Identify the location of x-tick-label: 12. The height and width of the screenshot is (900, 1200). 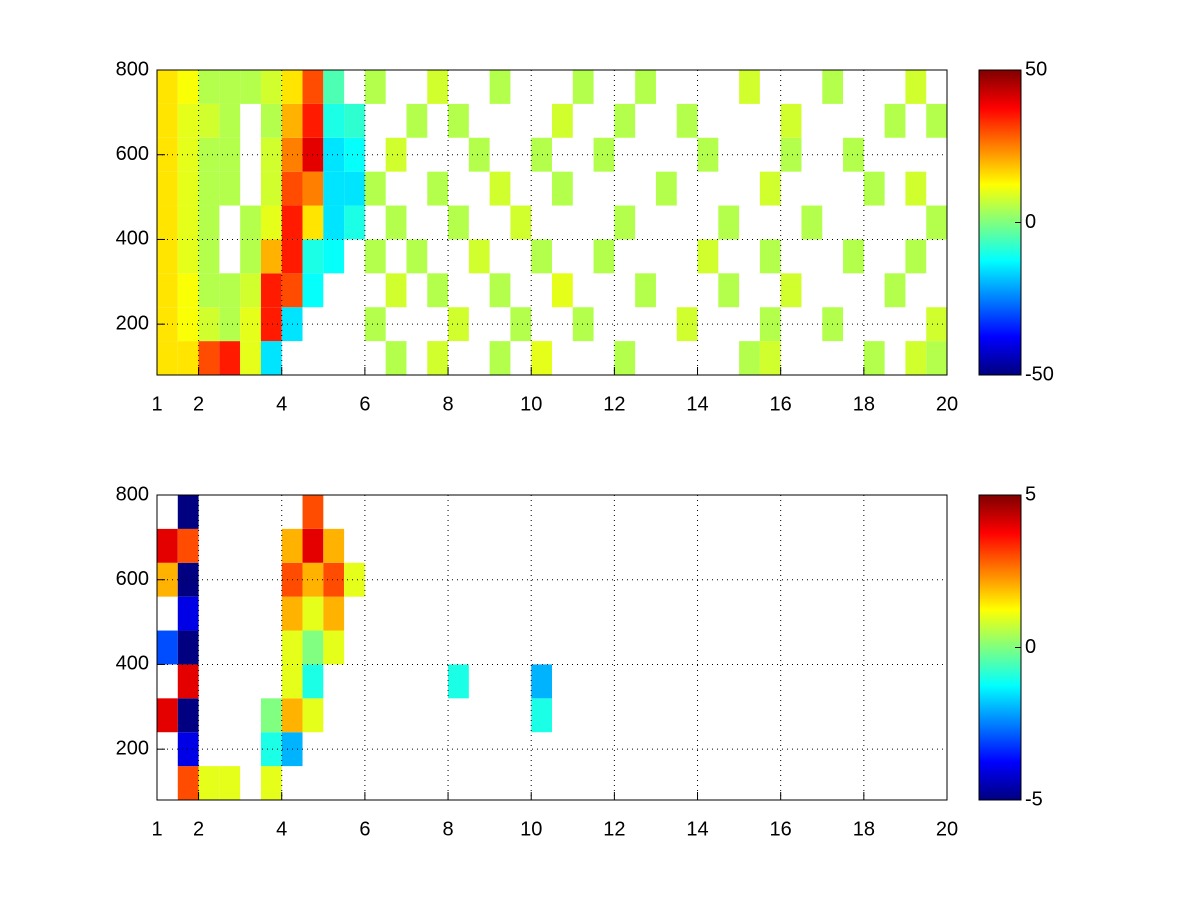
(614, 404).